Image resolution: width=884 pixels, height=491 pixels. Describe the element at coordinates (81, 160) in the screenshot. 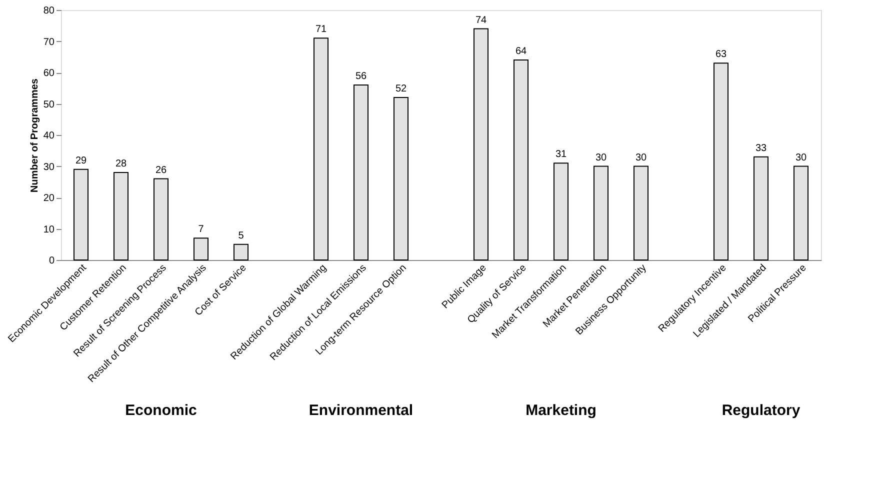

I see `data-label: 29` at that location.